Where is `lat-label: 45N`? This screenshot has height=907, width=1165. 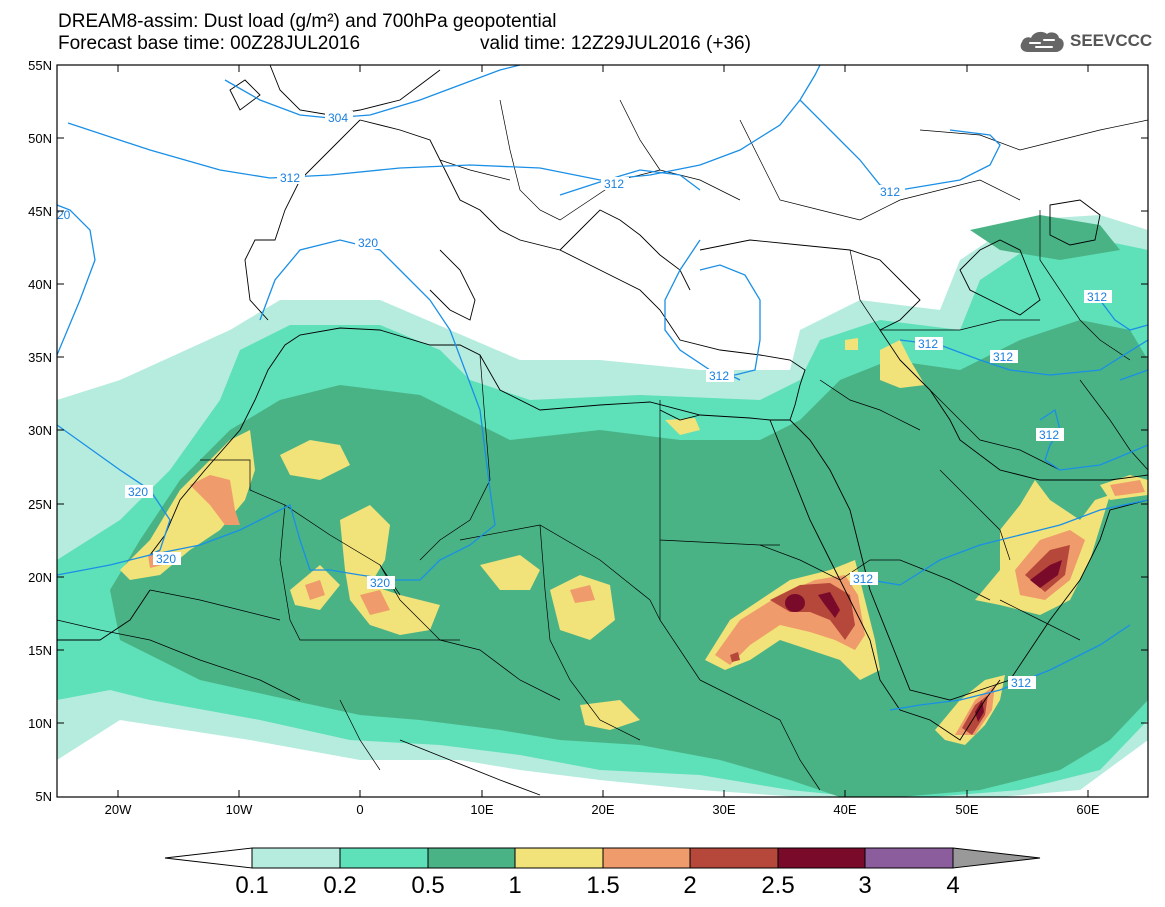
lat-label: 45N is located at coordinates (40, 211).